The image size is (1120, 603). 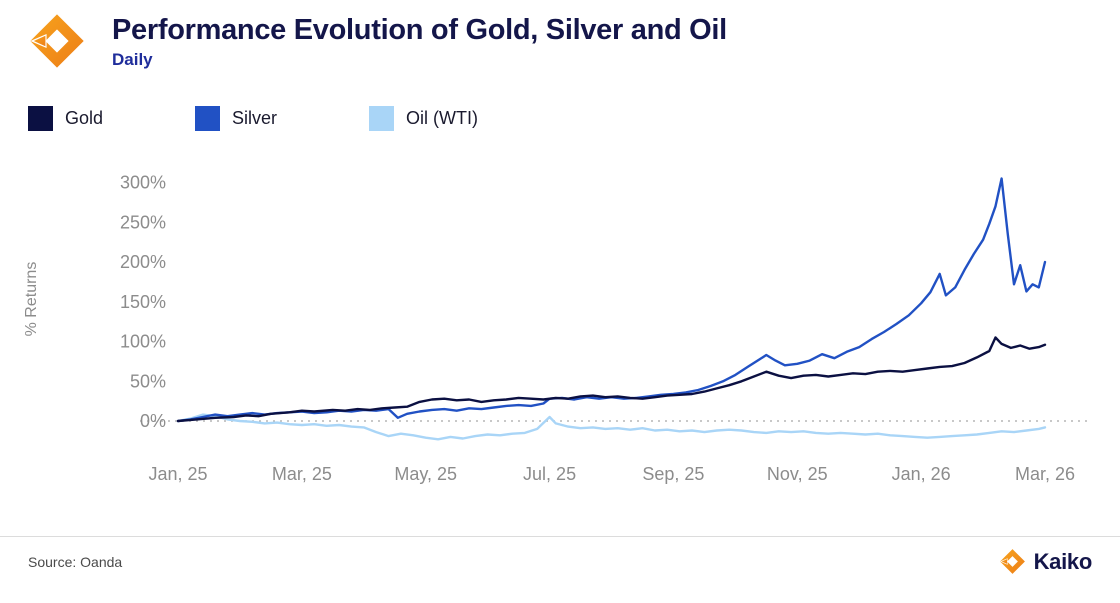 I want to click on y-axis-label: % Returns, so click(x=31, y=299).